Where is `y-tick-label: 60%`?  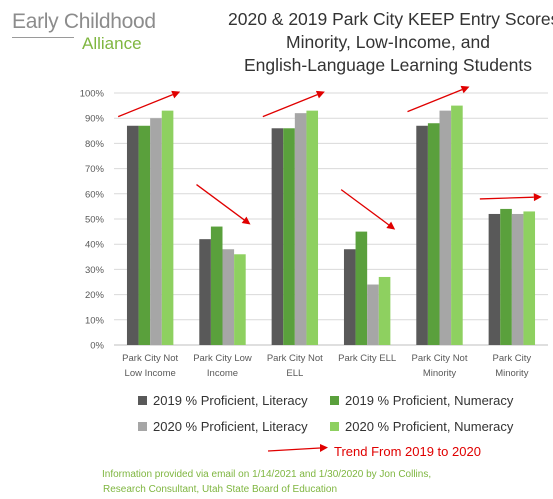
y-tick-label: 60% is located at coordinates (95, 194).